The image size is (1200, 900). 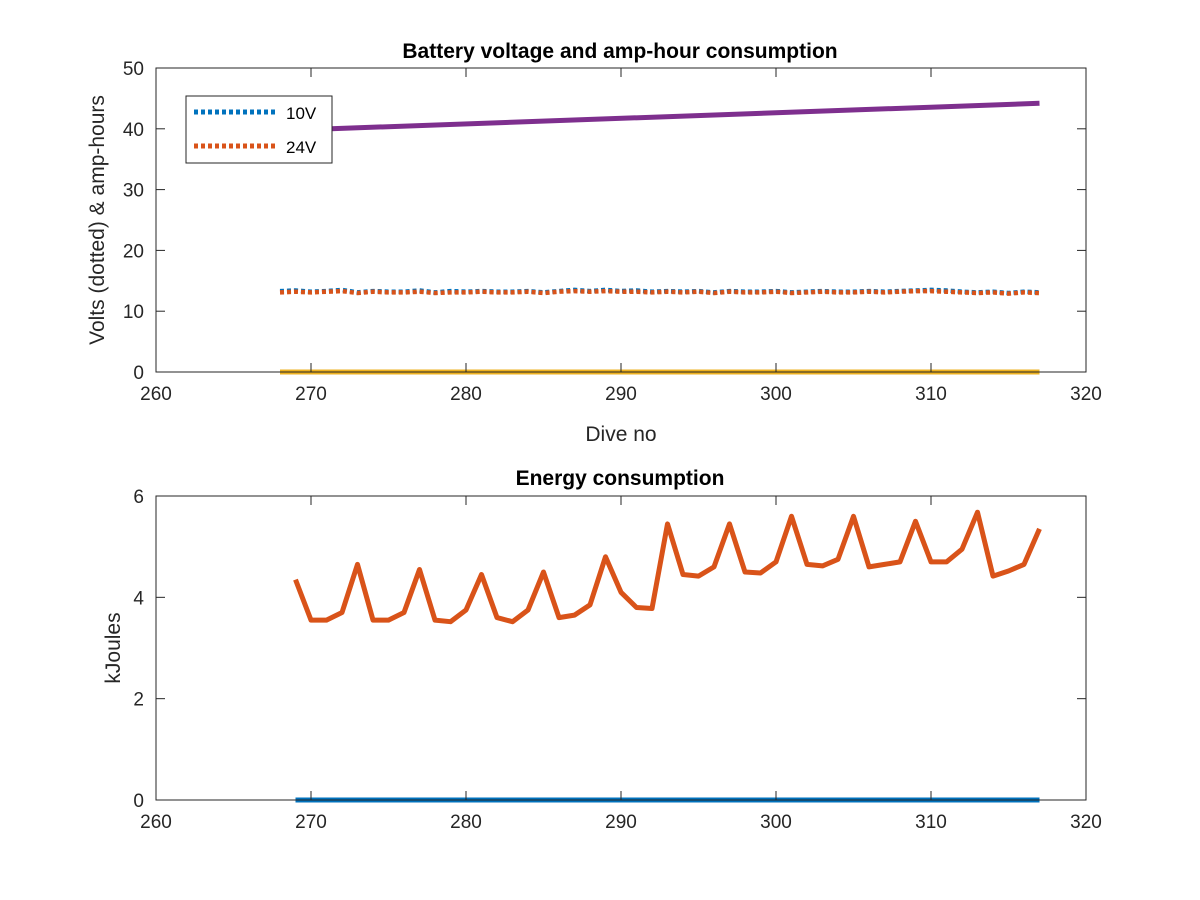 I want to click on plot1-ytick-label: 10, so click(x=133, y=312).